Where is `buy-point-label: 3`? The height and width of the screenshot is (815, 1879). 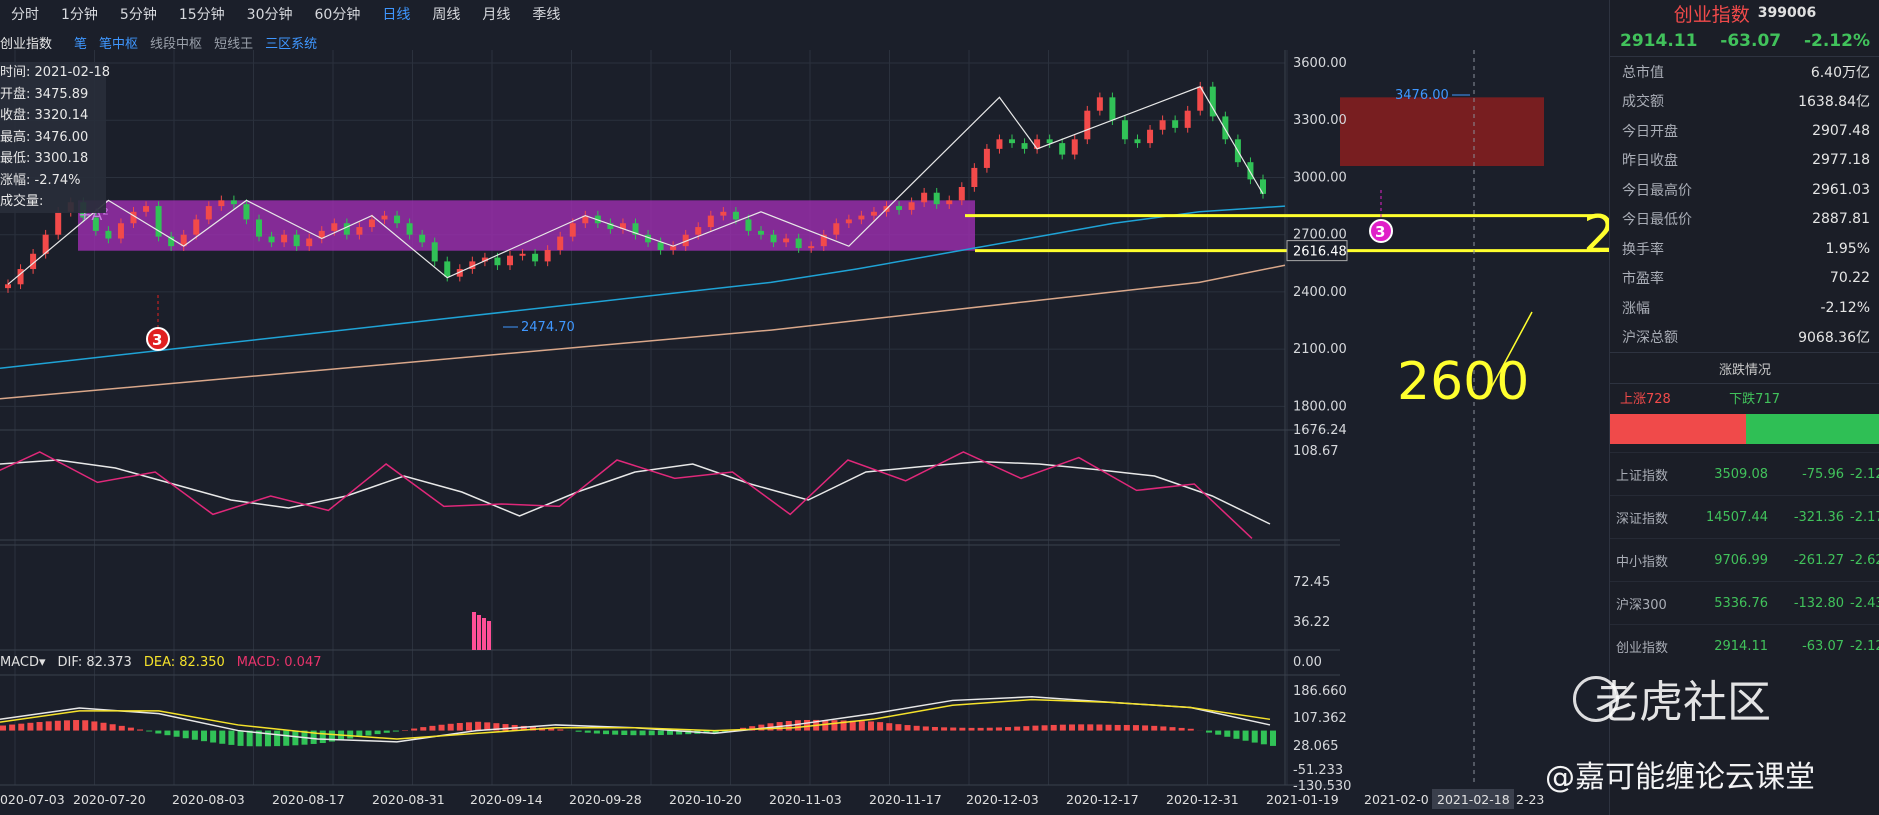 buy-point-label: 3 is located at coordinates (157, 340).